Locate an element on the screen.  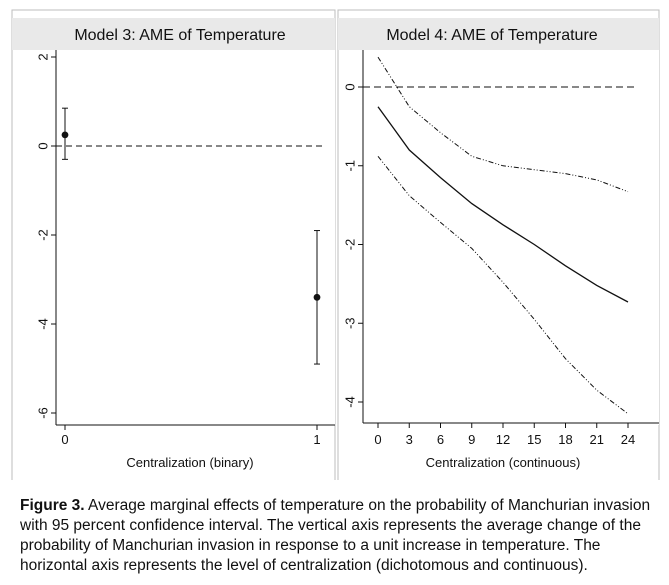
y-tick-label-right: 0 is located at coordinates (349, 86).